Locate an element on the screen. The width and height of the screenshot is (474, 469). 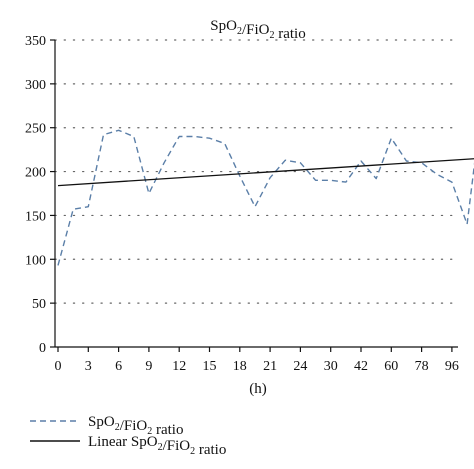
chart-title-text: SpO2/FiO2 ratio is located at coordinates (257, 30).